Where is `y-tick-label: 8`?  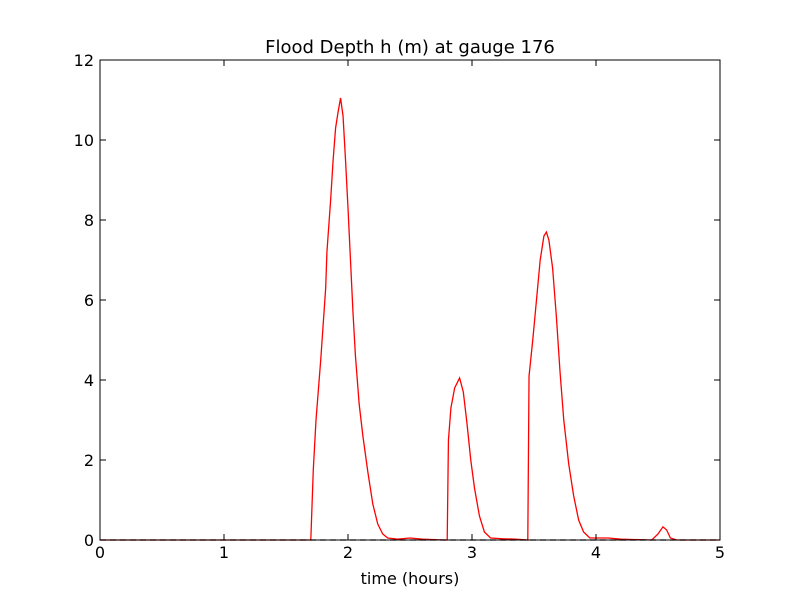 y-tick-label: 8 is located at coordinates (89, 220).